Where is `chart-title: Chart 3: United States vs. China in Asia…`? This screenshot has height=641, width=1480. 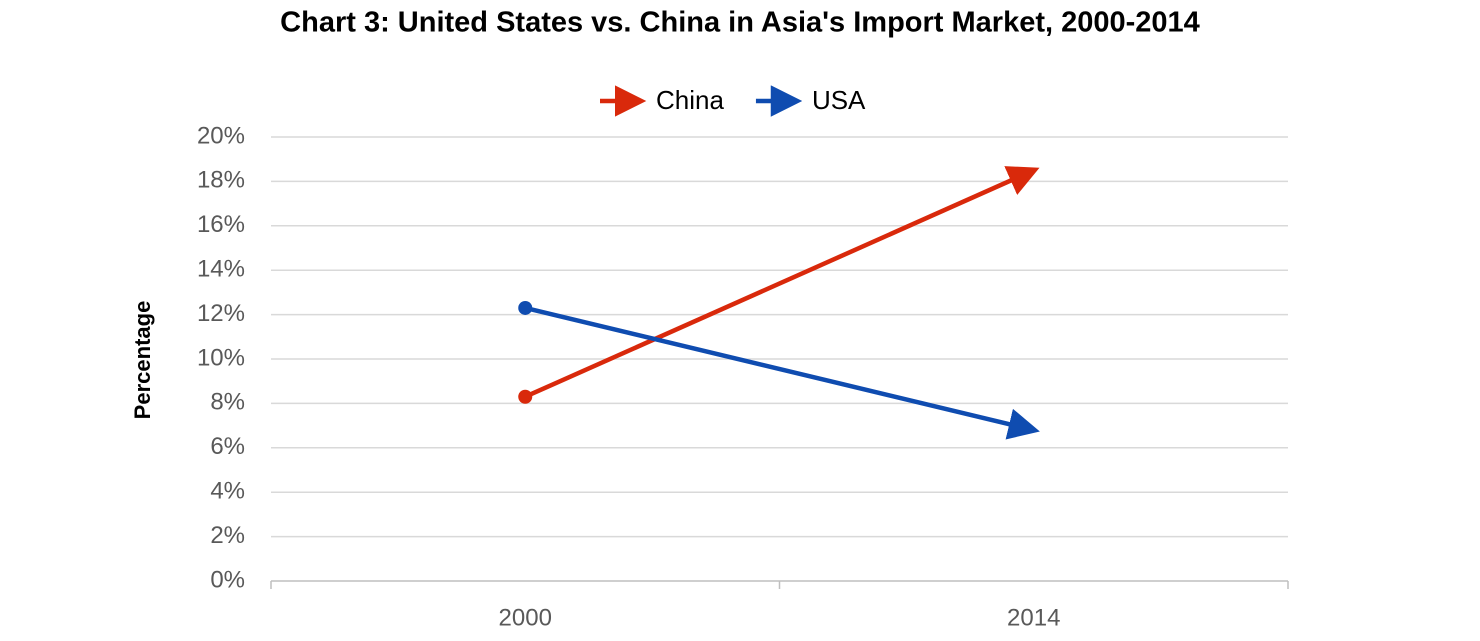 chart-title: Chart 3: United States vs. China in Asia… is located at coordinates (740, 23).